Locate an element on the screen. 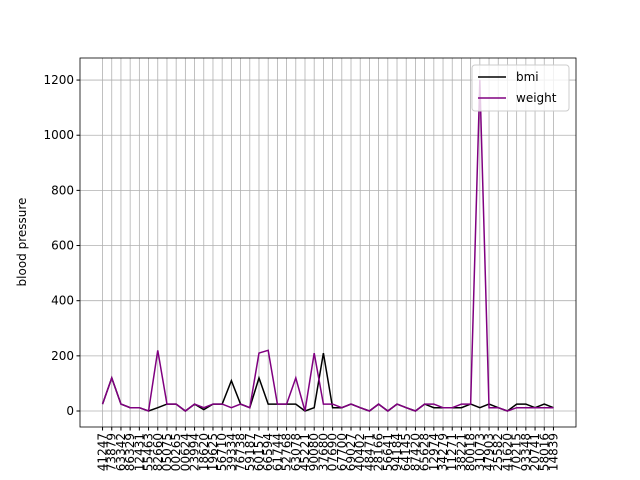 The width and height of the screenshot is (640, 480). x-tick-label: 18620 is located at coordinates (204, 452).